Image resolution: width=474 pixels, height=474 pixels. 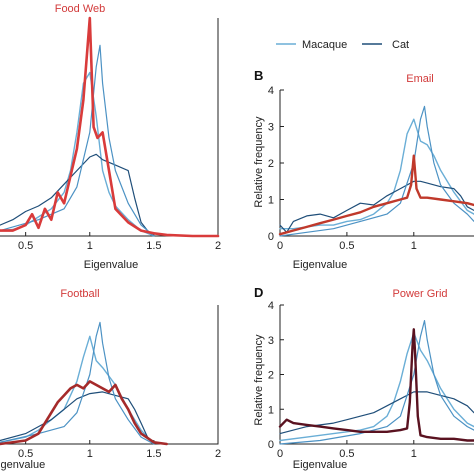 I want to click on panel-title: Email, so click(x=420, y=79).